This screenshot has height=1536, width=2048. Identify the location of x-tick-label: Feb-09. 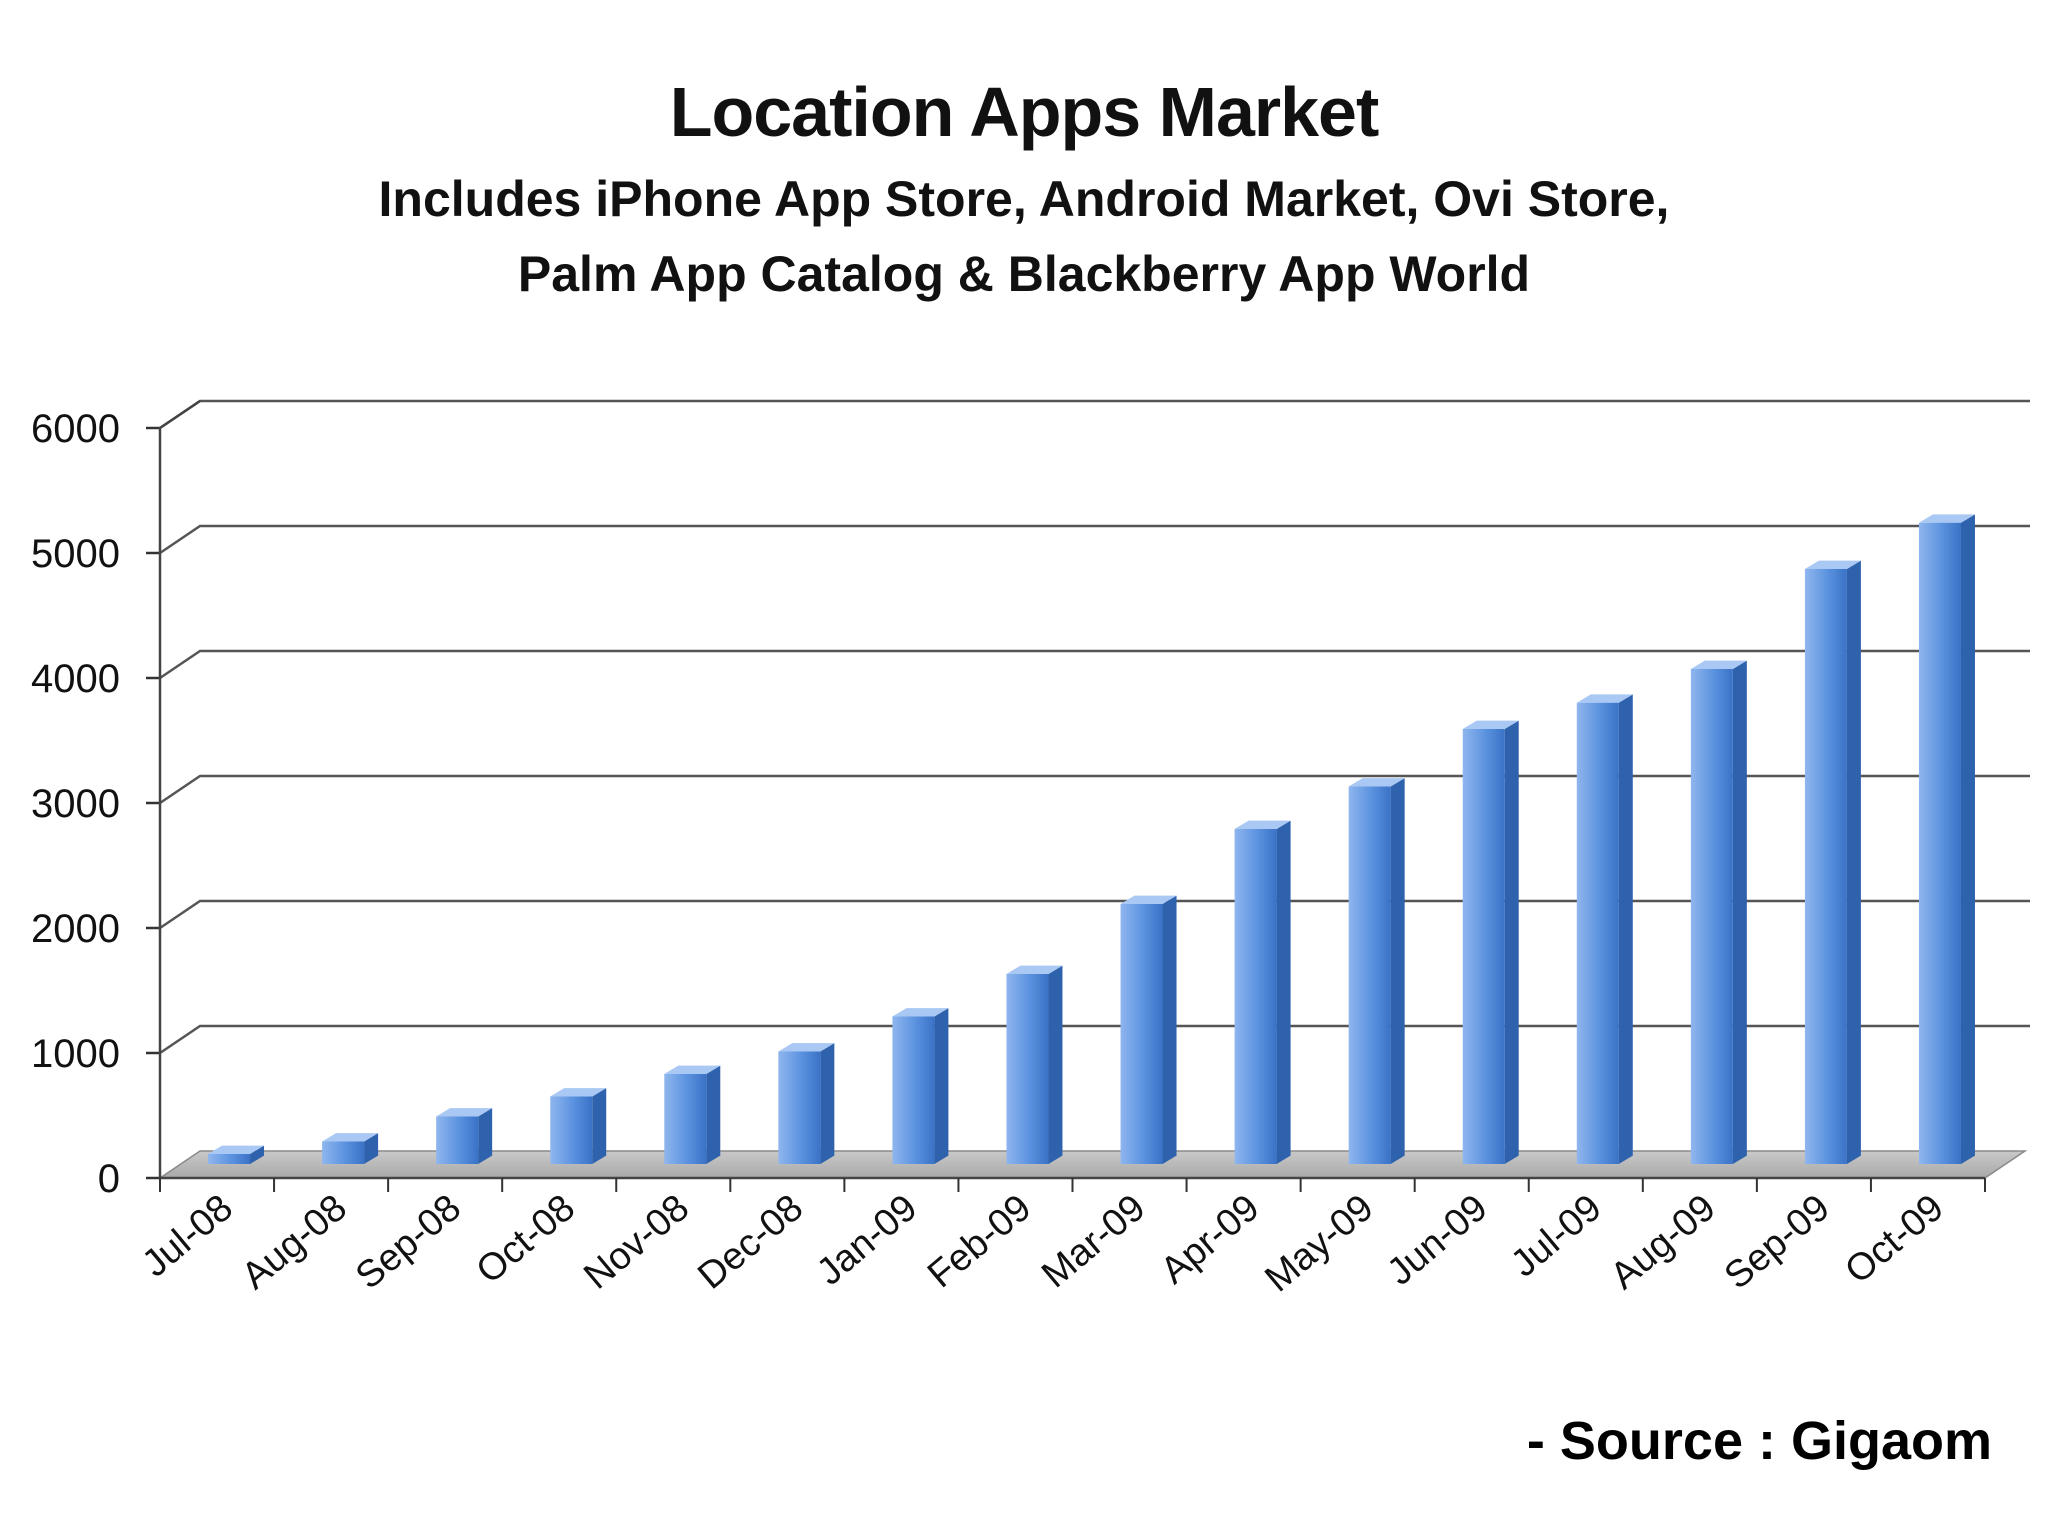
(979, 1242).